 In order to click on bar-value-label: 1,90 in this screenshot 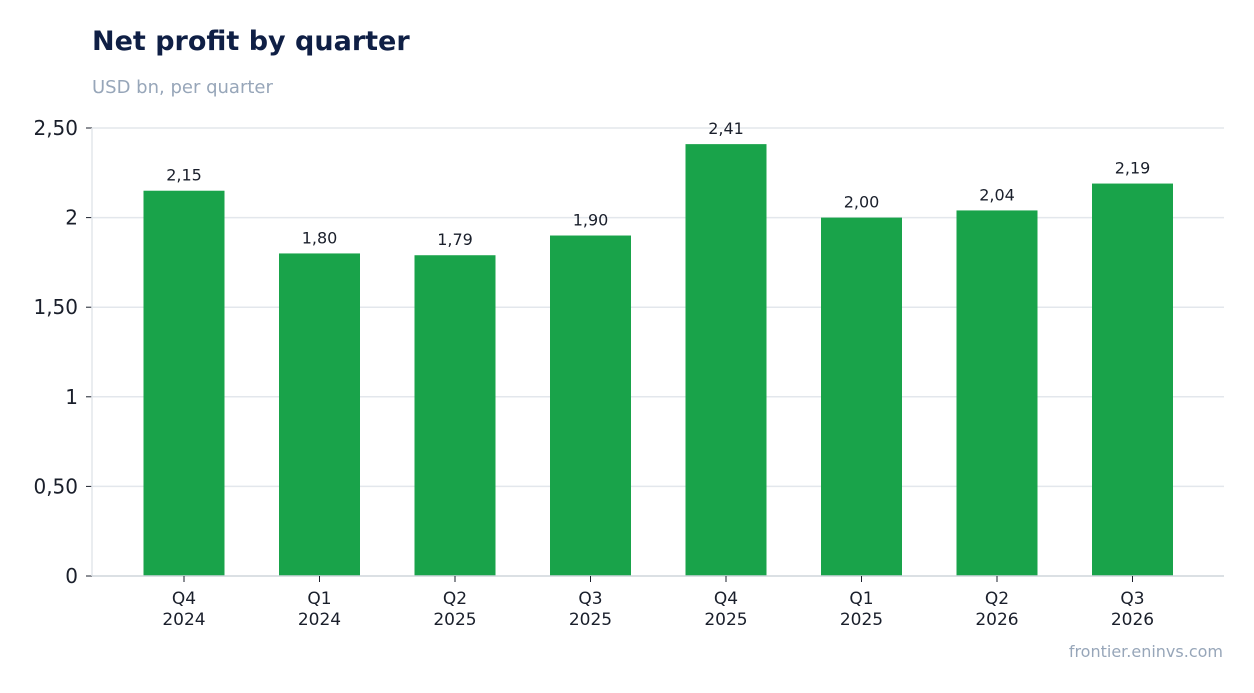, I will do `click(591, 220)`.